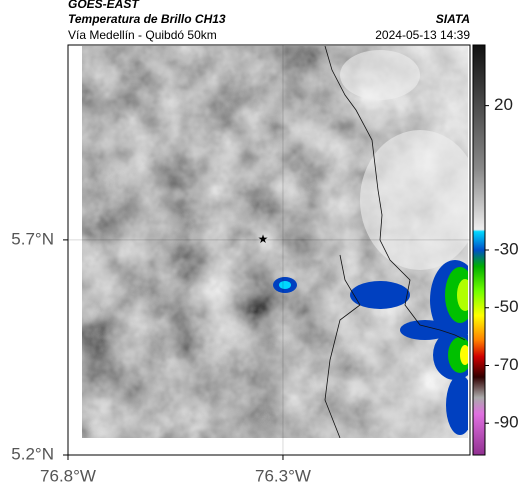  Describe the element at coordinates (503, 104) in the screenshot. I see `colorbar-tick-label: 20` at that location.